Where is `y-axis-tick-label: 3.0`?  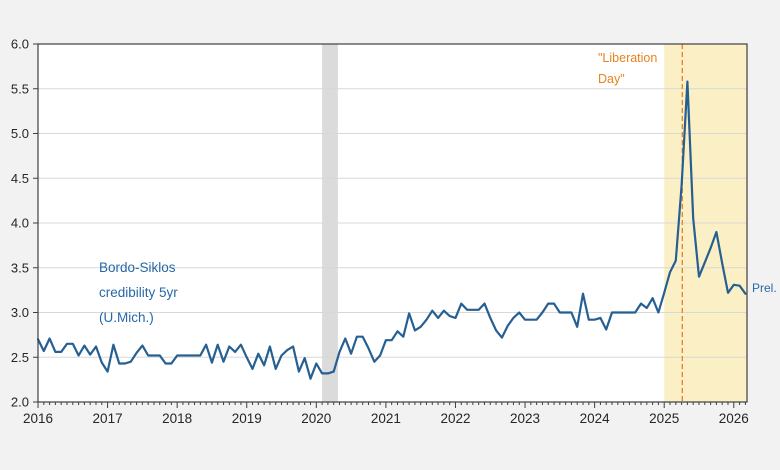 y-axis-tick-label: 3.0 is located at coordinates (20, 312).